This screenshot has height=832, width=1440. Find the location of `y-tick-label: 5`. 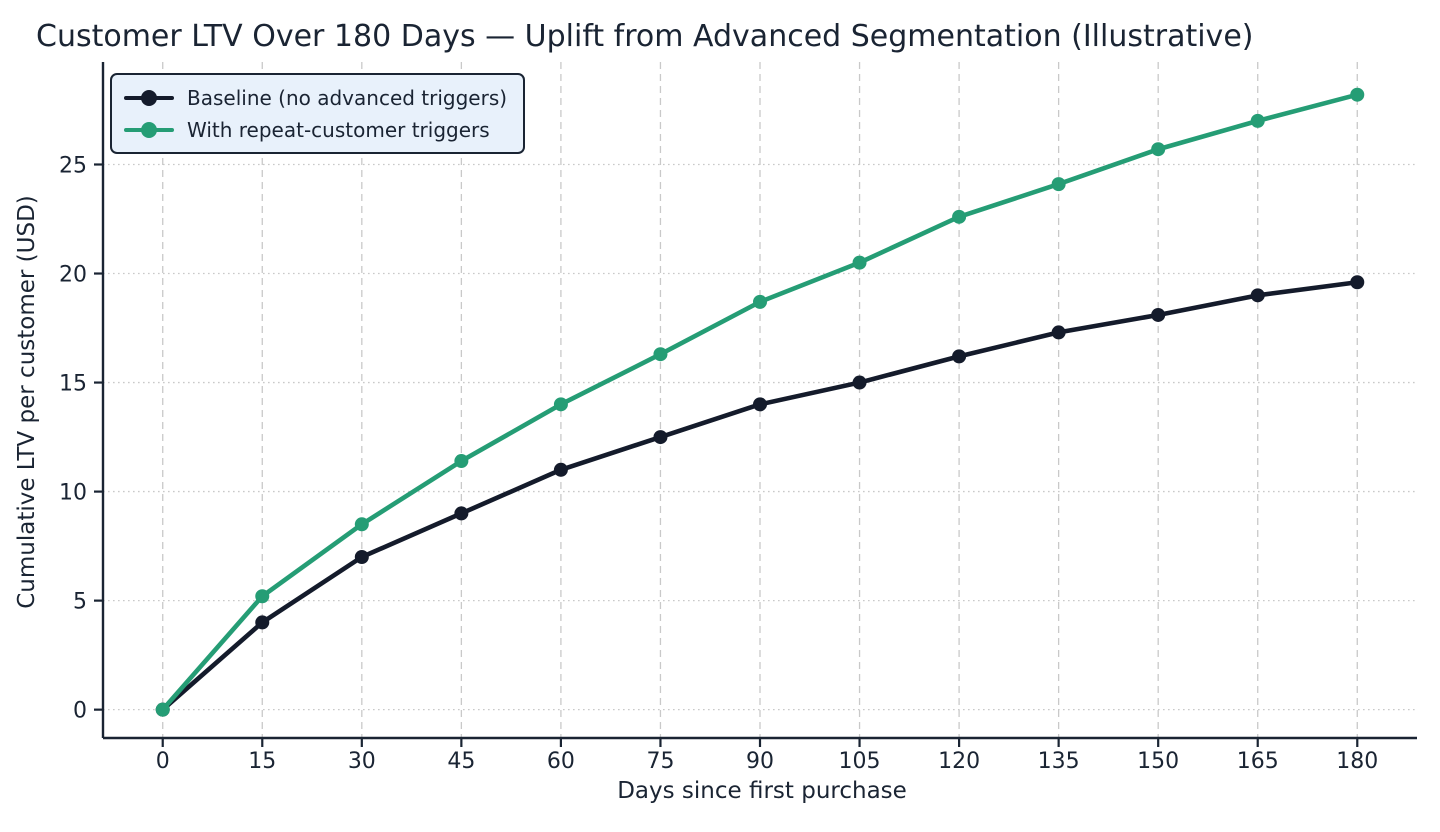

y-tick-label: 5 is located at coordinates (80, 602).